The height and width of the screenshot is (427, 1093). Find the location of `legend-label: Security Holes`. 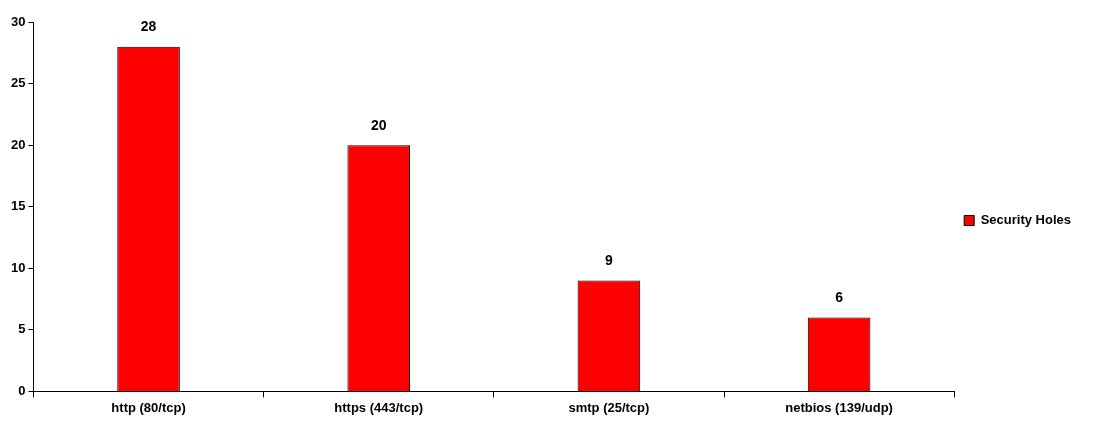

legend-label: Security Holes is located at coordinates (1026, 220).